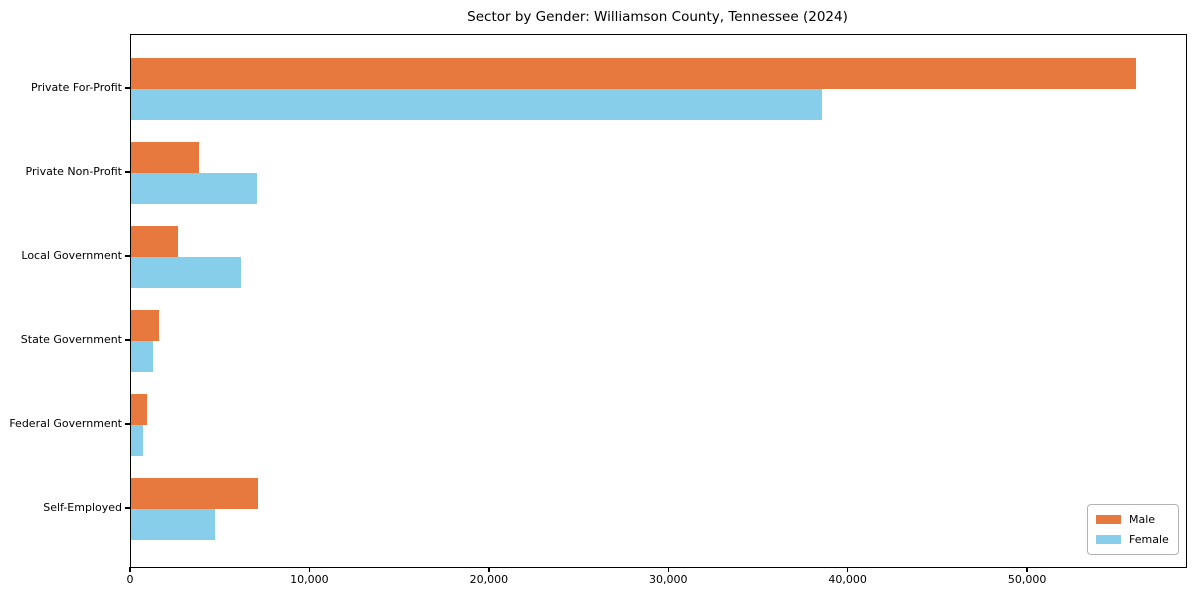 This screenshot has height=600, width=1200. What do you see at coordinates (186, 272) in the screenshot?
I see `bar-female-local-government` at bounding box center [186, 272].